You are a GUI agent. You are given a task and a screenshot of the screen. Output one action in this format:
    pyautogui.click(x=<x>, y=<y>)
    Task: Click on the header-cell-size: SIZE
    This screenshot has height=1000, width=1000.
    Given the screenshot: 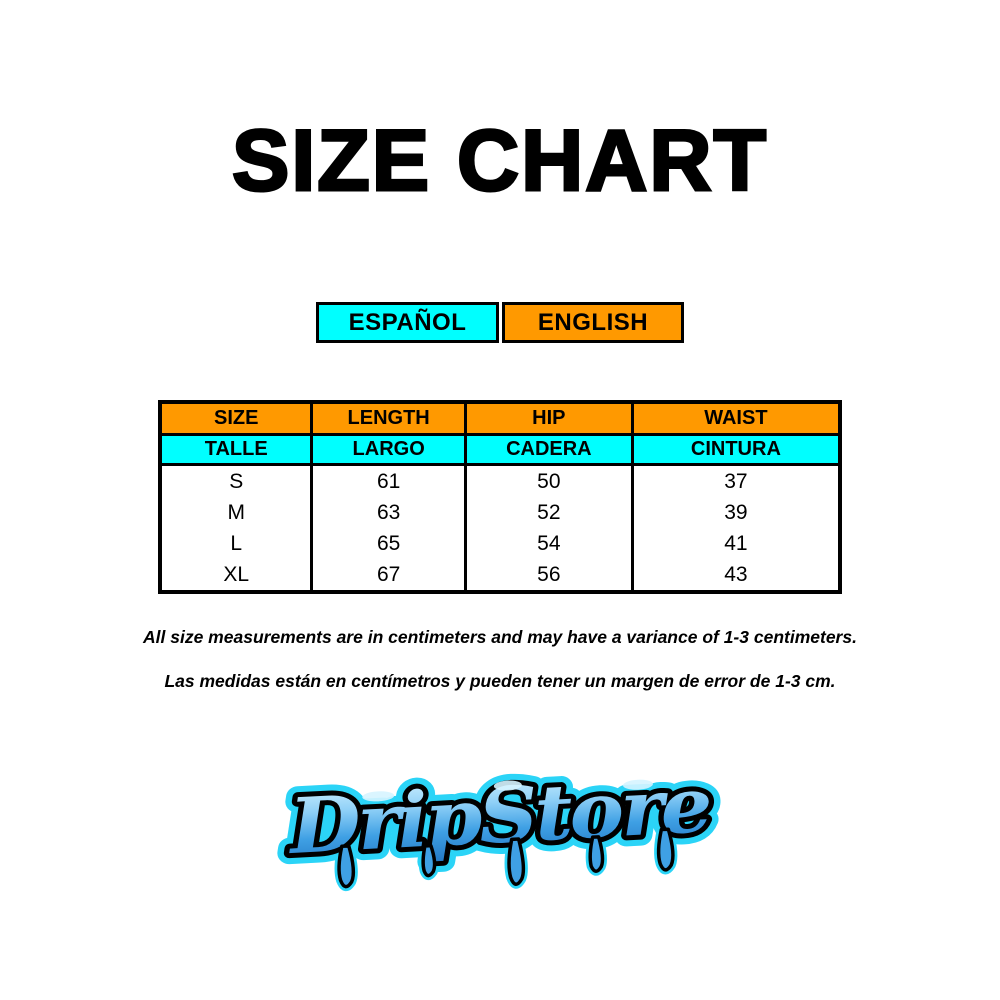 What is the action you would take?
    pyautogui.click(x=238, y=418)
    